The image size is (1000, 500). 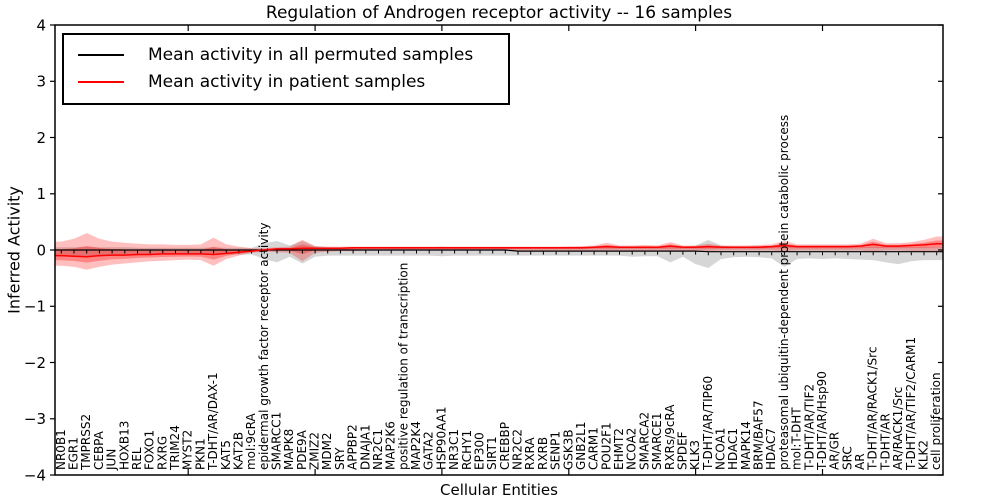 What do you see at coordinates (518, 449) in the screenshot?
I see `x-tick-label: NR2C2` at bounding box center [518, 449].